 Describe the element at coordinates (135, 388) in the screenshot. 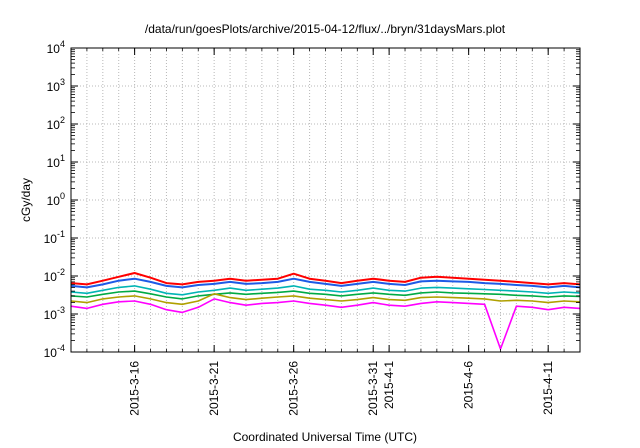

I see `x-tick-label: 2015-3-16` at that location.